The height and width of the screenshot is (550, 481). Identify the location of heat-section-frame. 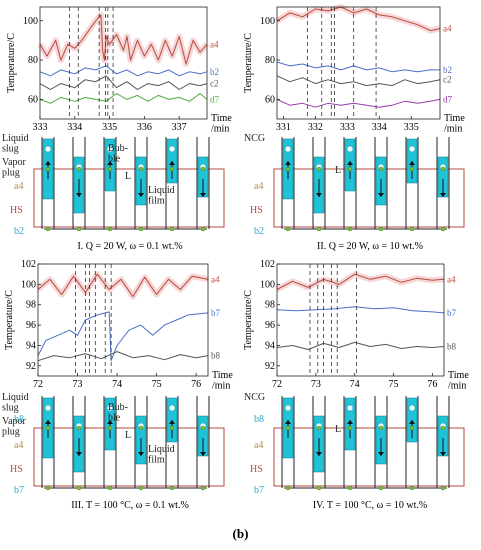
(369, 198).